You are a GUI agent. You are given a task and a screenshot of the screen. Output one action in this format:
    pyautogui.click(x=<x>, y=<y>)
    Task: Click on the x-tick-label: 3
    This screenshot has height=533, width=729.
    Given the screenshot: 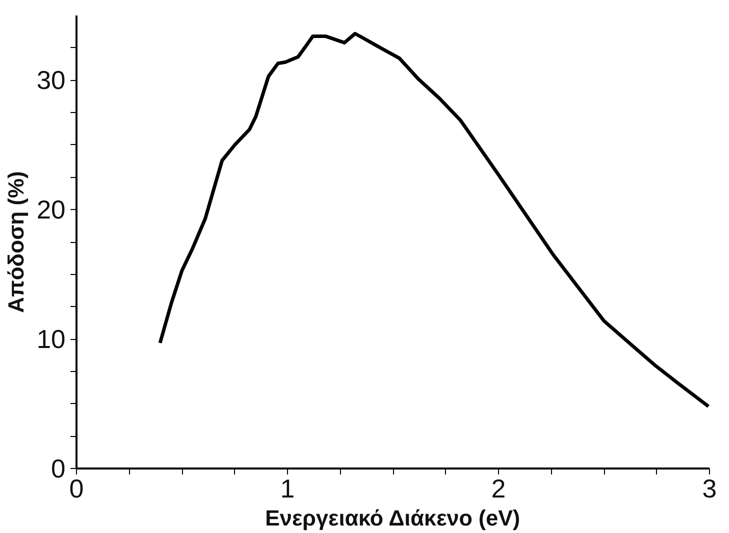 What is the action you would take?
    pyautogui.click(x=709, y=489)
    